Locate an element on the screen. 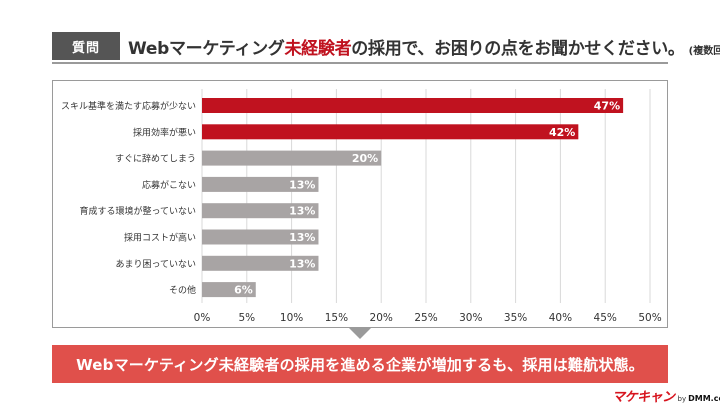 This screenshot has width=720, height=405. bar-value-label: 47% is located at coordinates (607, 106).